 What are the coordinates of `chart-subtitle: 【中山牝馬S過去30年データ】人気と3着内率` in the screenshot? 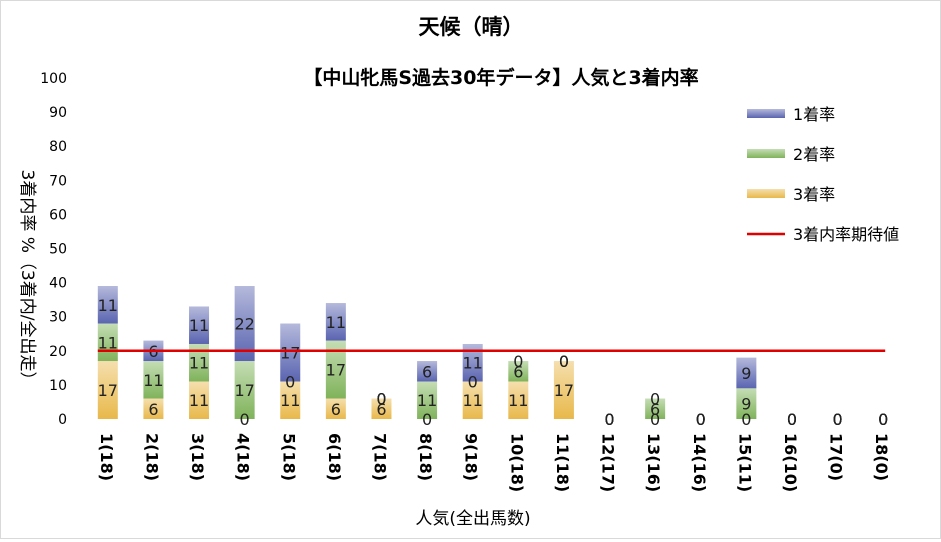 It's located at (500, 77).